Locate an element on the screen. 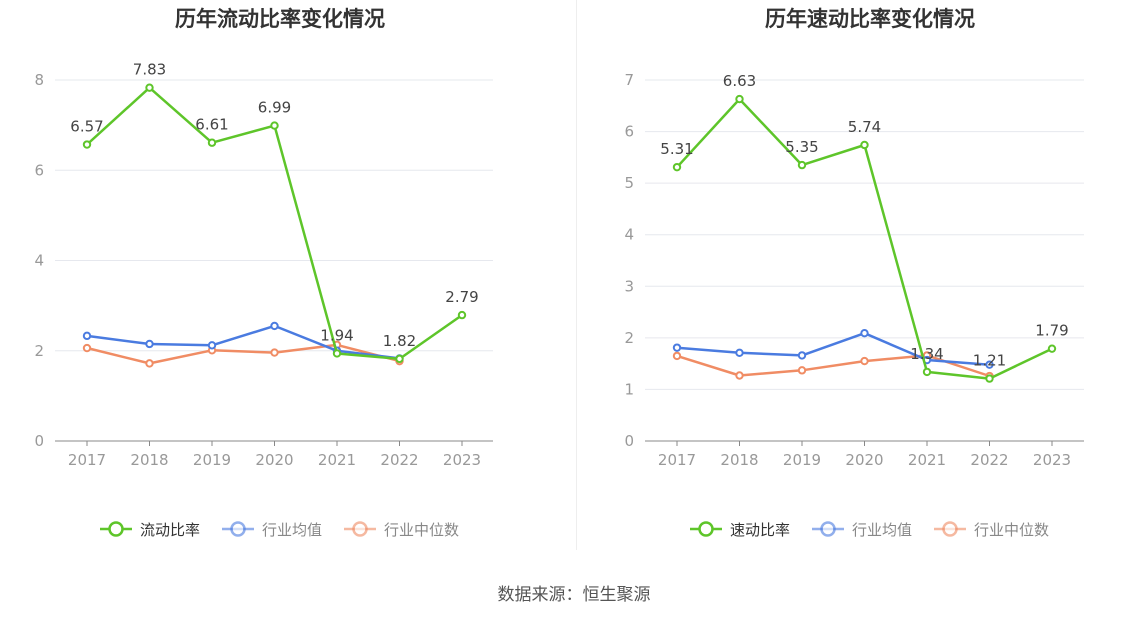 This screenshot has width=1148, height=619. data-label: 6.57 is located at coordinates (86, 127).